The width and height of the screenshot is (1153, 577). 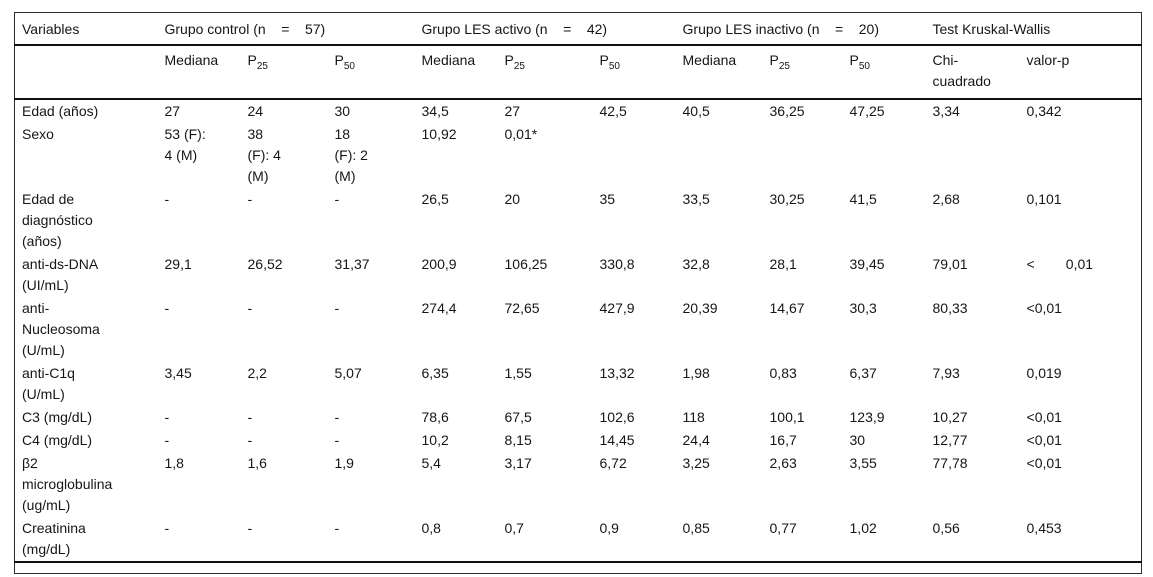 I want to click on cell: 0,453, so click(x=1080, y=540).